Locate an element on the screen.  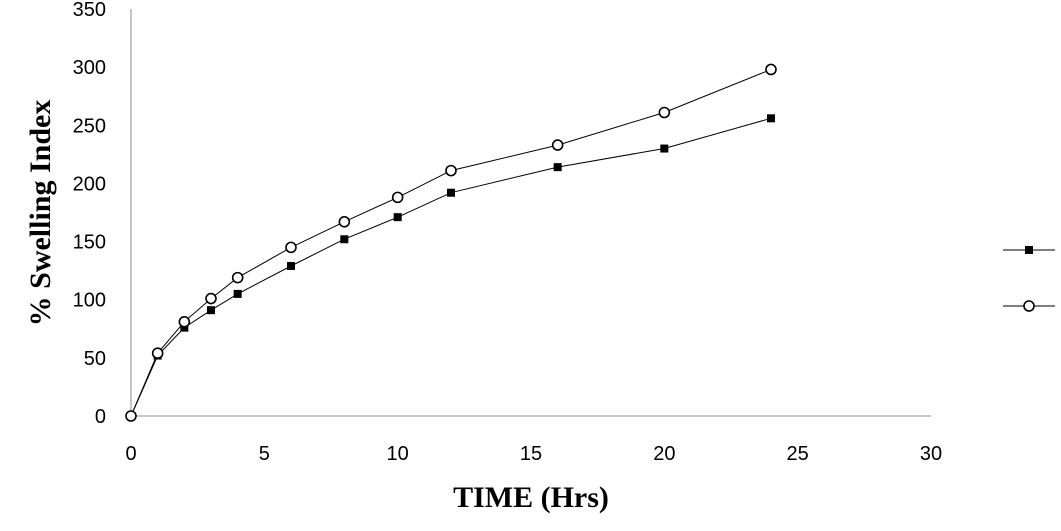
y-tick-label: 50 is located at coordinates (95, 359).